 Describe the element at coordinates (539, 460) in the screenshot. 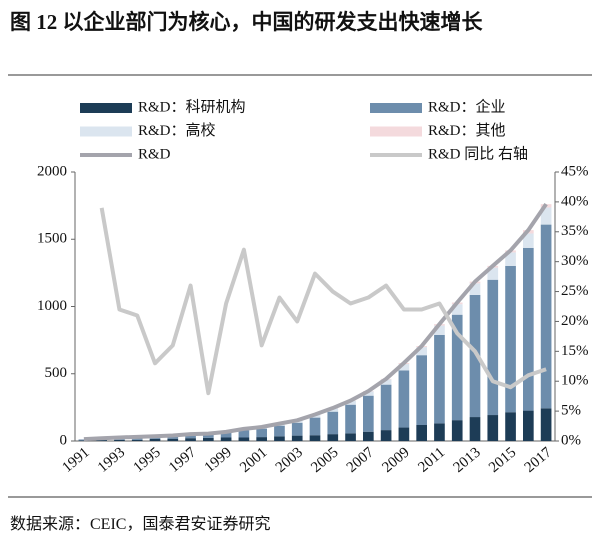

I see `x-tick-label: 2017` at that location.